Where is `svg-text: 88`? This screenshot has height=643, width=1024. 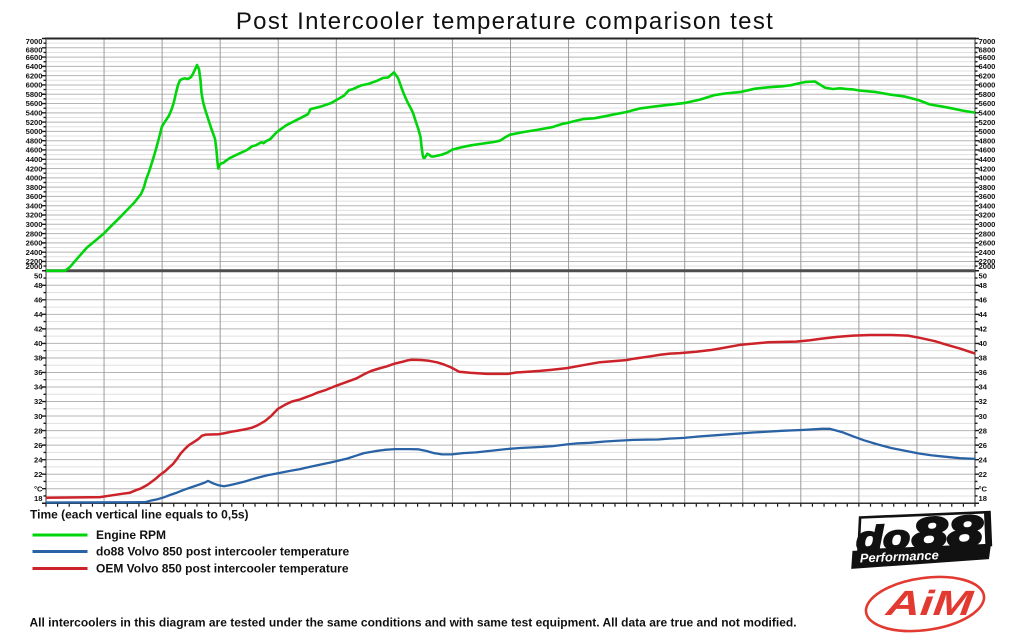 svg-text: 88 is located at coordinates (948, 533).